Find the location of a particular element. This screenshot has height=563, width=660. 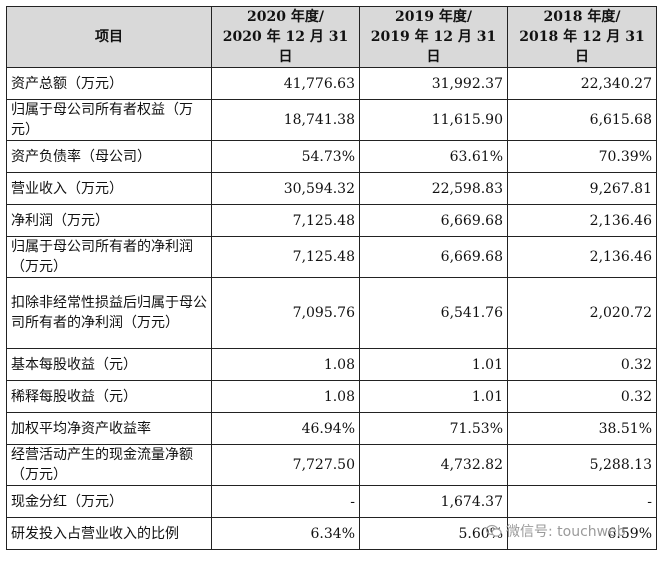

row-label: 资产负债率（母公司） is located at coordinates (109, 156).